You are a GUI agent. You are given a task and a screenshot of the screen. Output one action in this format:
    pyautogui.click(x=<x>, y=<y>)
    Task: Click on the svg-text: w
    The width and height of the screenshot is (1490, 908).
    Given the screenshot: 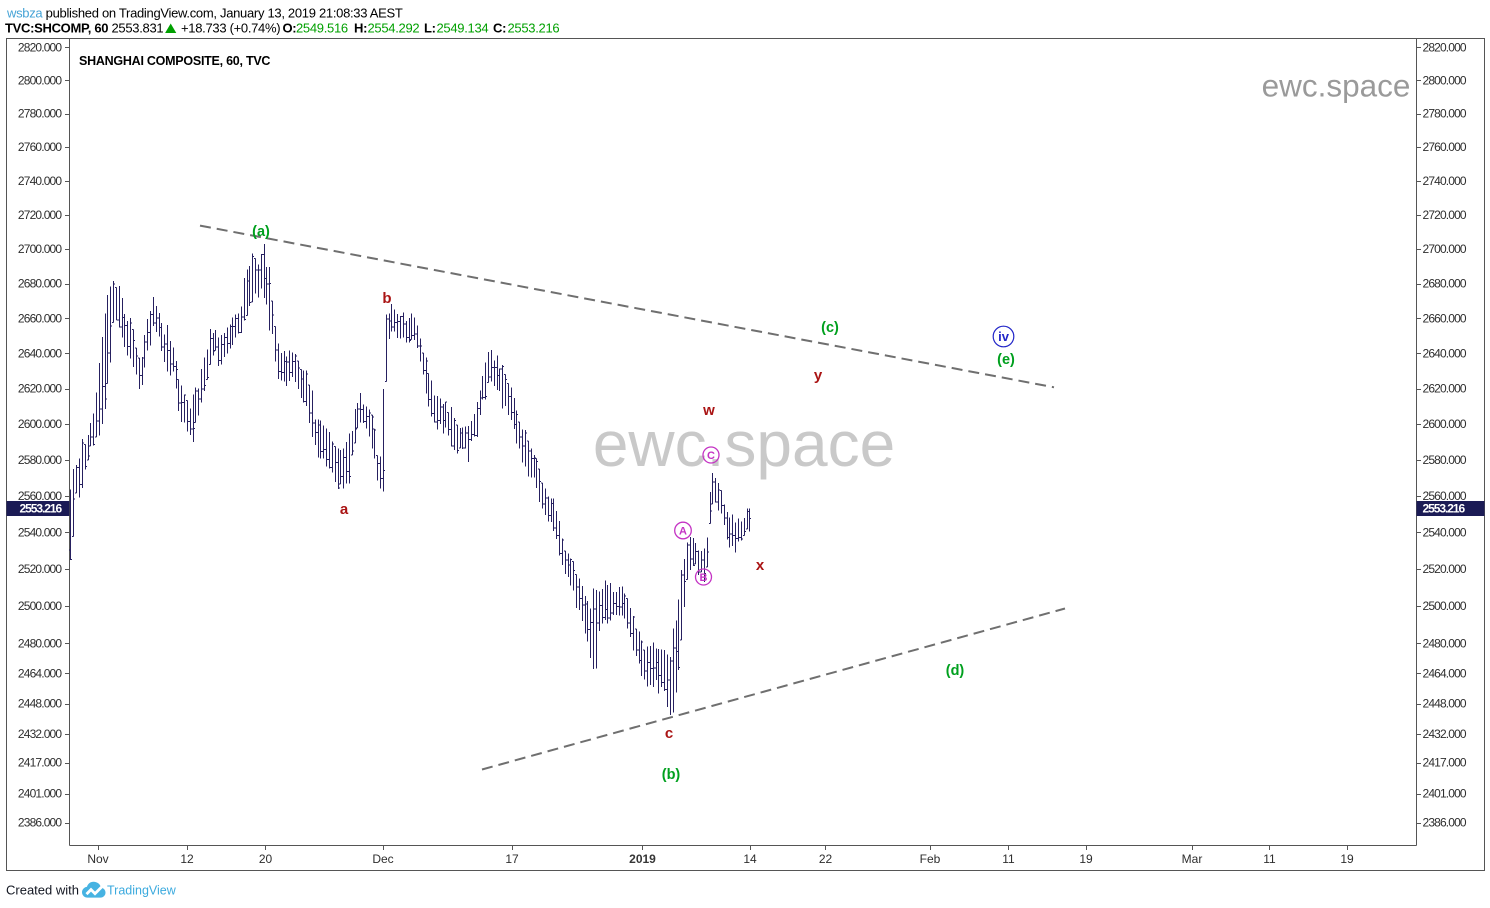 What is the action you would take?
    pyautogui.click(x=708, y=410)
    